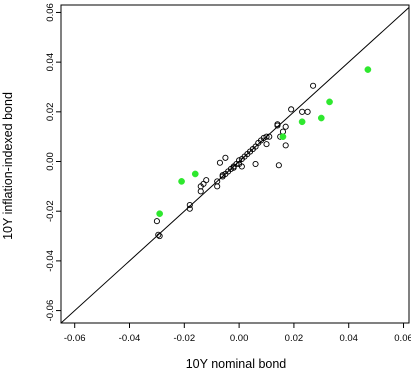  Describe the element at coordinates (50, 112) in the screenshot. I see `y-tick-label-4: 0.02` at that location.